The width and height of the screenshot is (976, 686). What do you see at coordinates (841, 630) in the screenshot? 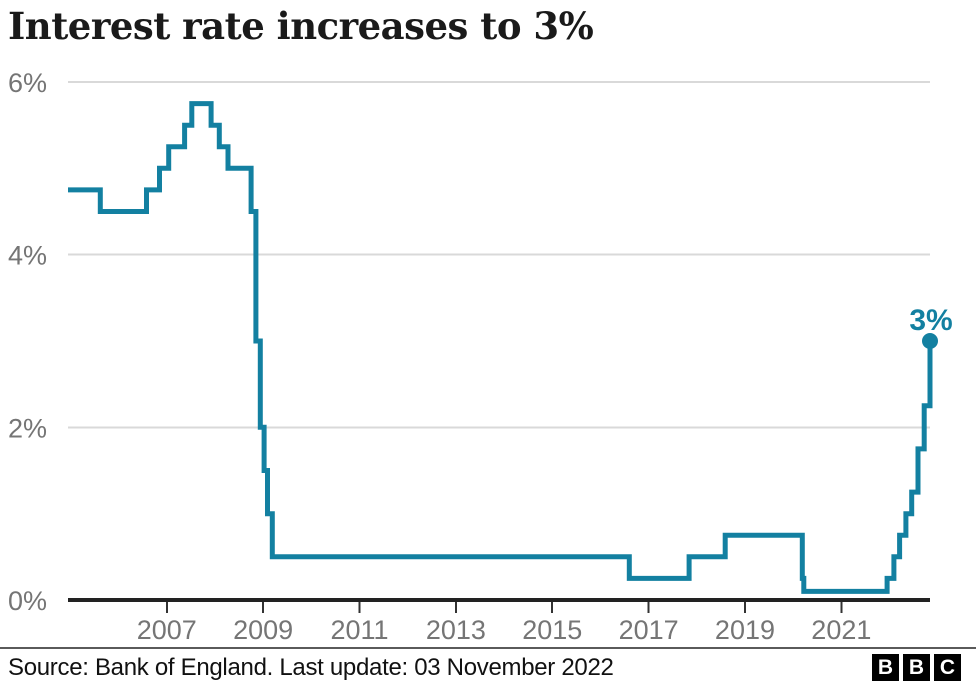
I see `x-tick-label: 2021` at bounding box center [841, 630].